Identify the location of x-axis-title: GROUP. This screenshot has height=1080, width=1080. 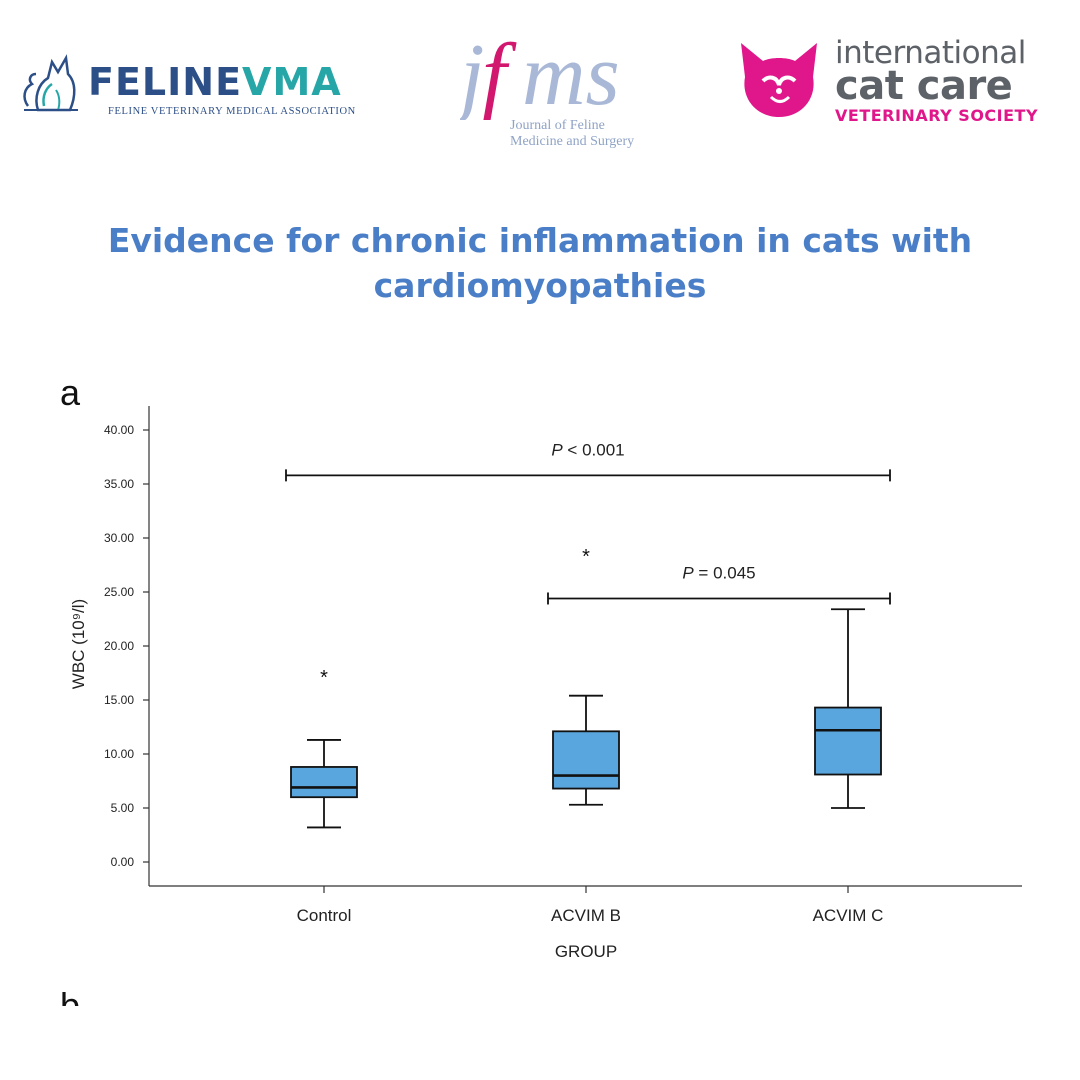
(586, 951).